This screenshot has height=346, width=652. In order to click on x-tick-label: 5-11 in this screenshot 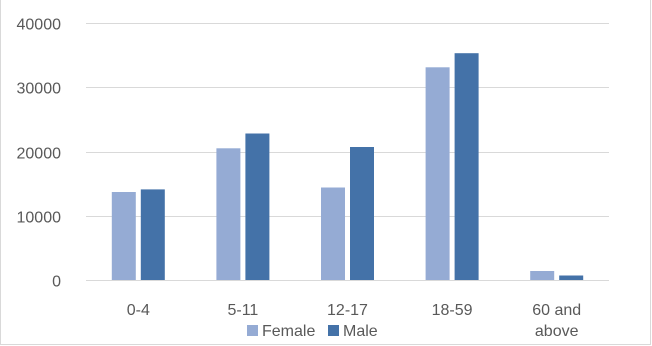, I will do `click(242, 310)`.